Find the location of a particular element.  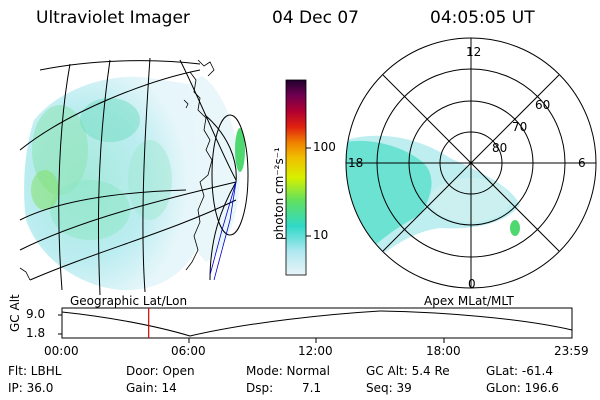

mode-info: Mode: Normal is located at coordinates (288, 371).